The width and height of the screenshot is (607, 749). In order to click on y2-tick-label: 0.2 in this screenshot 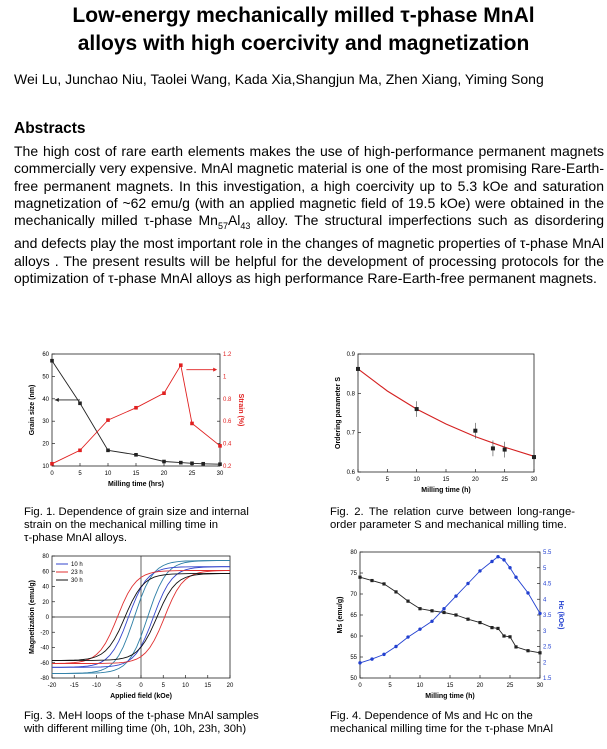, I will do `click(227, 467)`.